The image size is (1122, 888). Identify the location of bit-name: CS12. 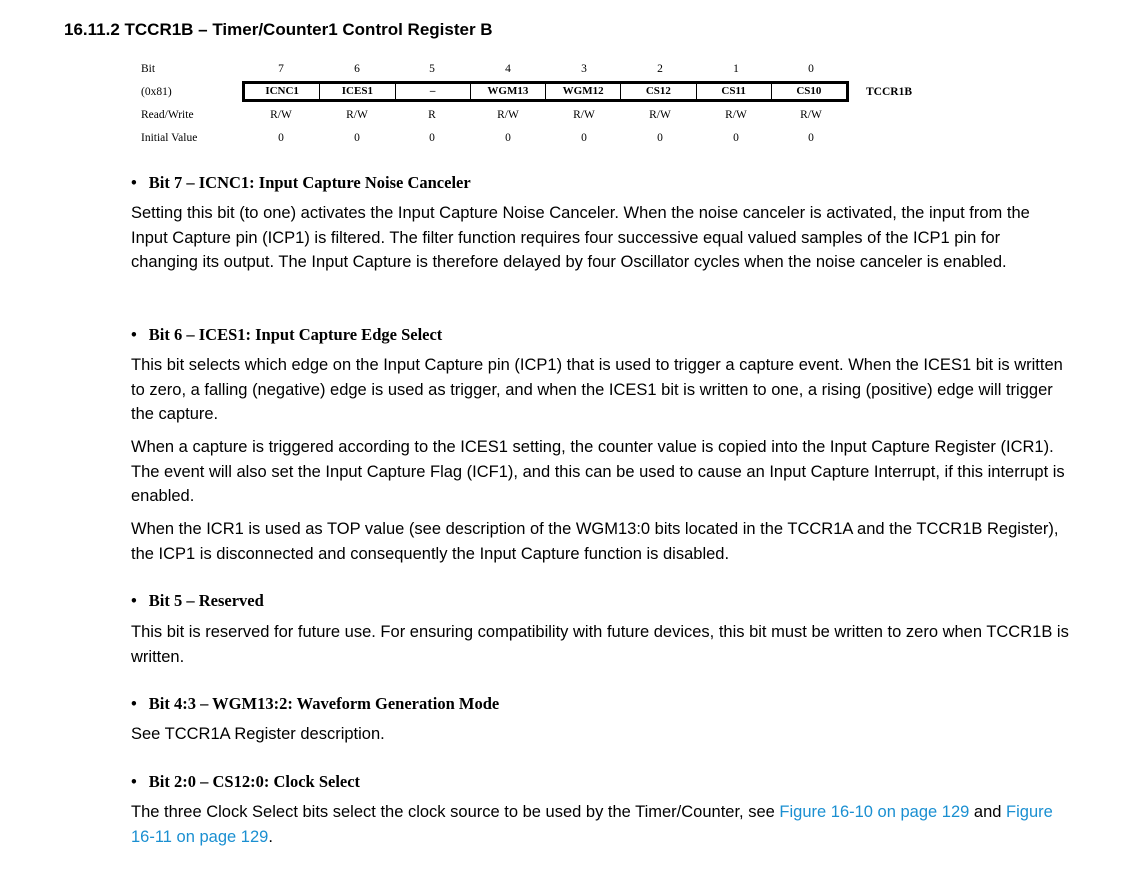
(659, 91).